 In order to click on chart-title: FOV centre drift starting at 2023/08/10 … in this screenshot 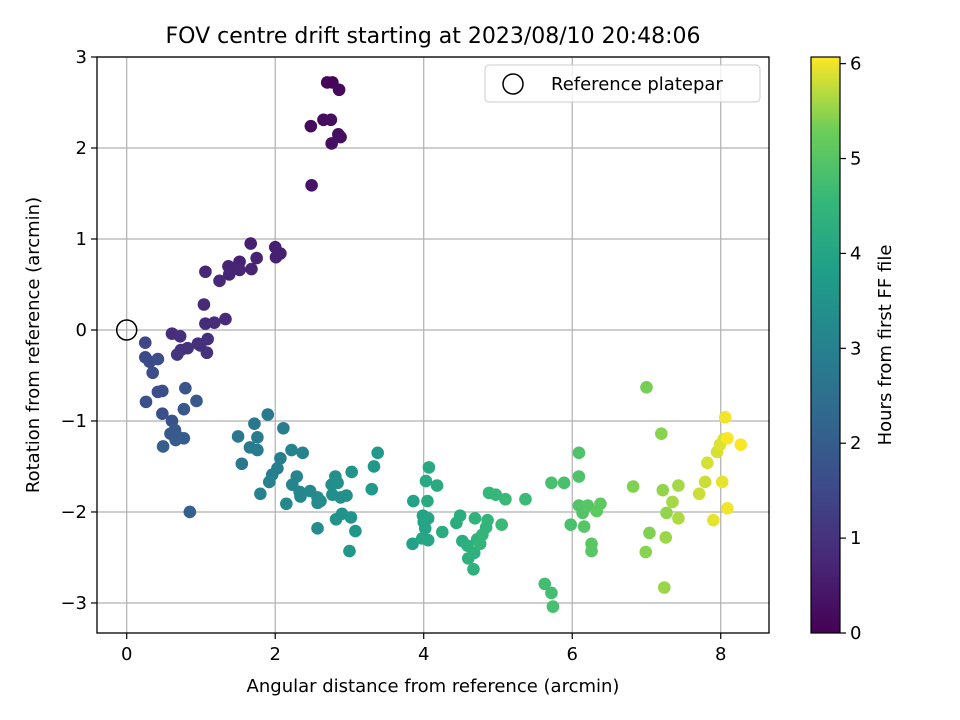, I will do `click(433, 36)`.